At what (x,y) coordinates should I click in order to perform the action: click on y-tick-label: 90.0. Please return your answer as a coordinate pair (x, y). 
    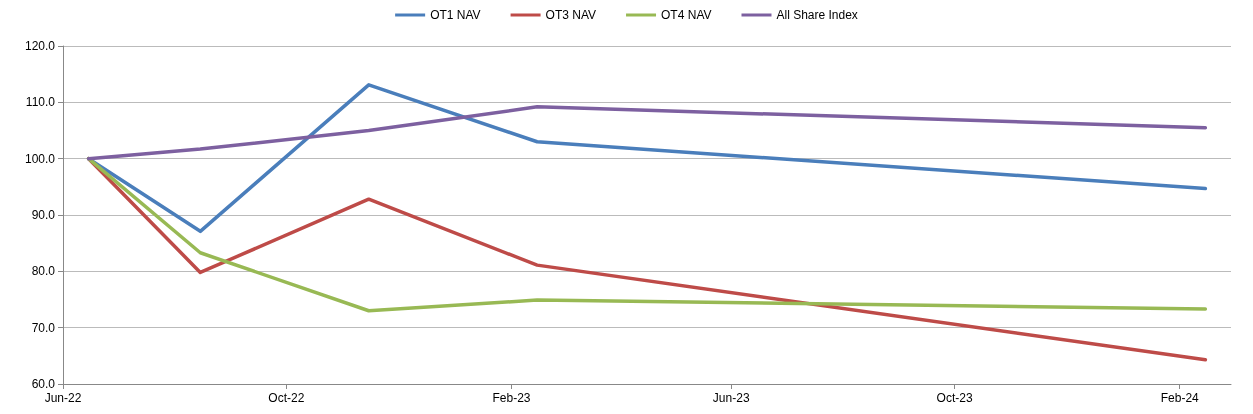
    Looking at the image, I should click on (43, 215).